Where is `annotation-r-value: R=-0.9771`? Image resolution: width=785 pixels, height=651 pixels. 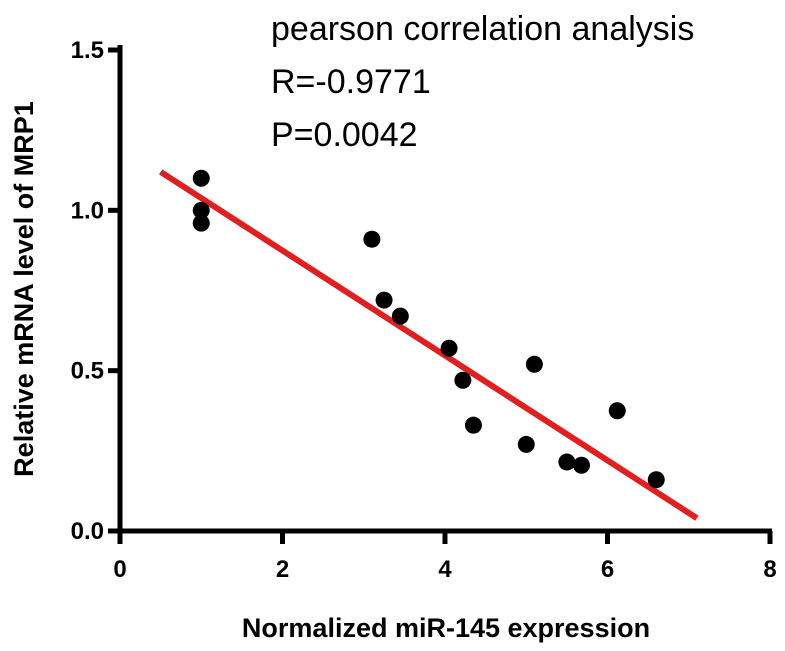 annotation-r-value: R=-0.9771 is located at coordinates (351, 82).